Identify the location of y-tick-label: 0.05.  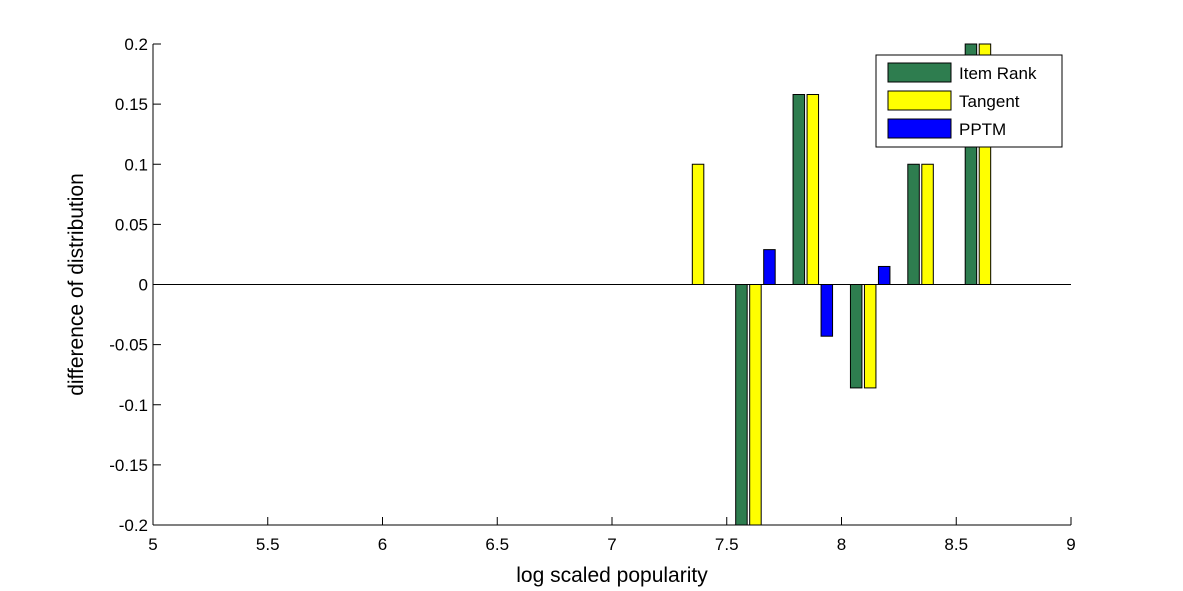
(131, 224).